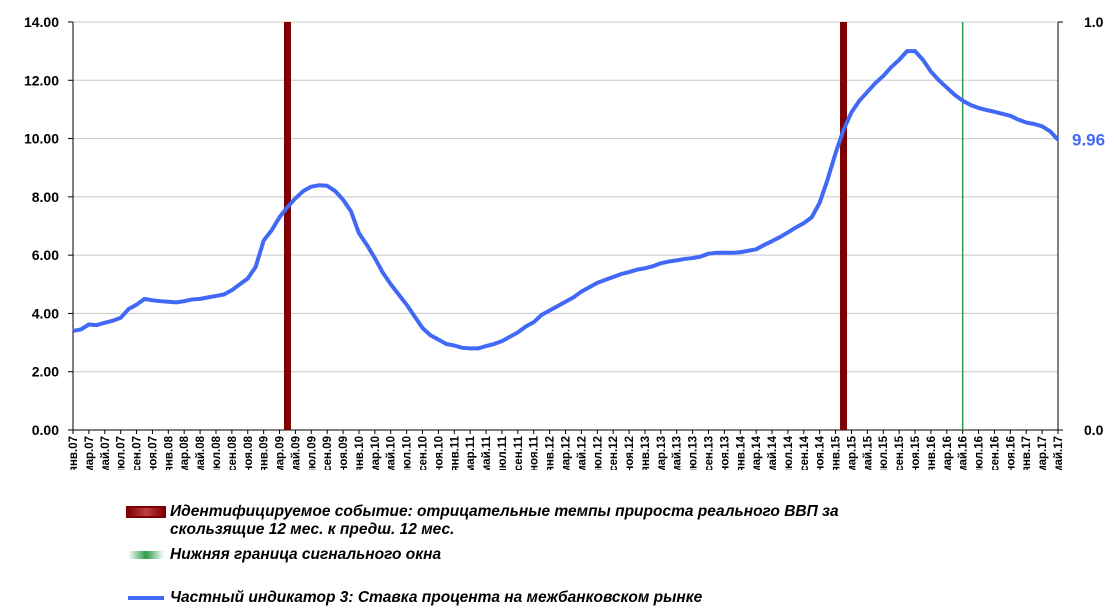 Image resolution: width=1115 pixels, height=608 pixels. What do you see at coordinates (725, 453) in the screenshot?
I see `x-tick-label: ноя.13` at bounding box center [725, 453].